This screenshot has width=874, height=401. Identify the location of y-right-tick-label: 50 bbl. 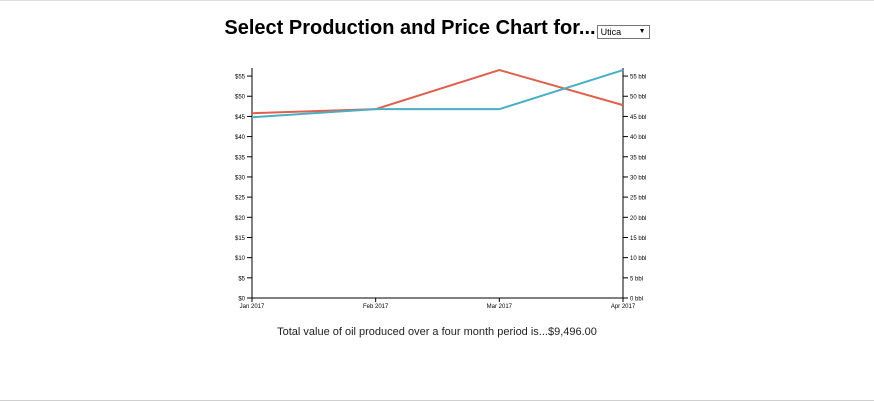
(638, 98).